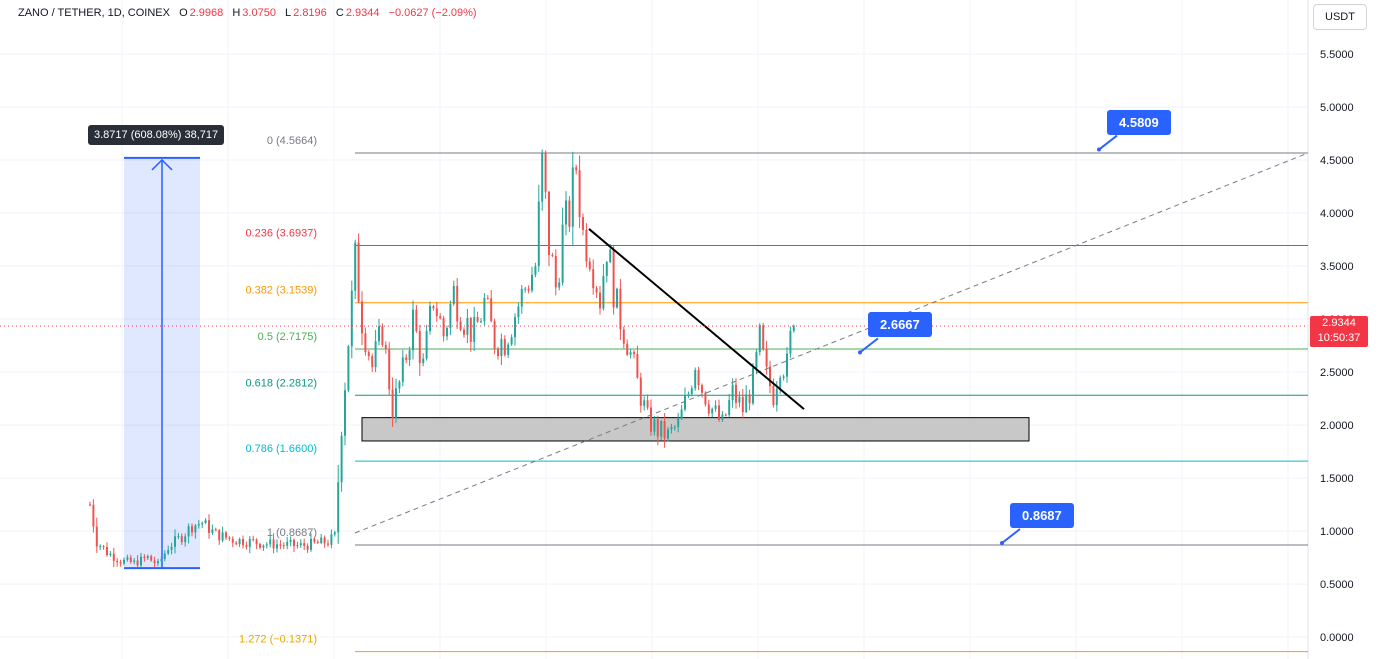 This screenshot has width=1386, height=659. I want to click on callout-pointer, so click(1011, 536).